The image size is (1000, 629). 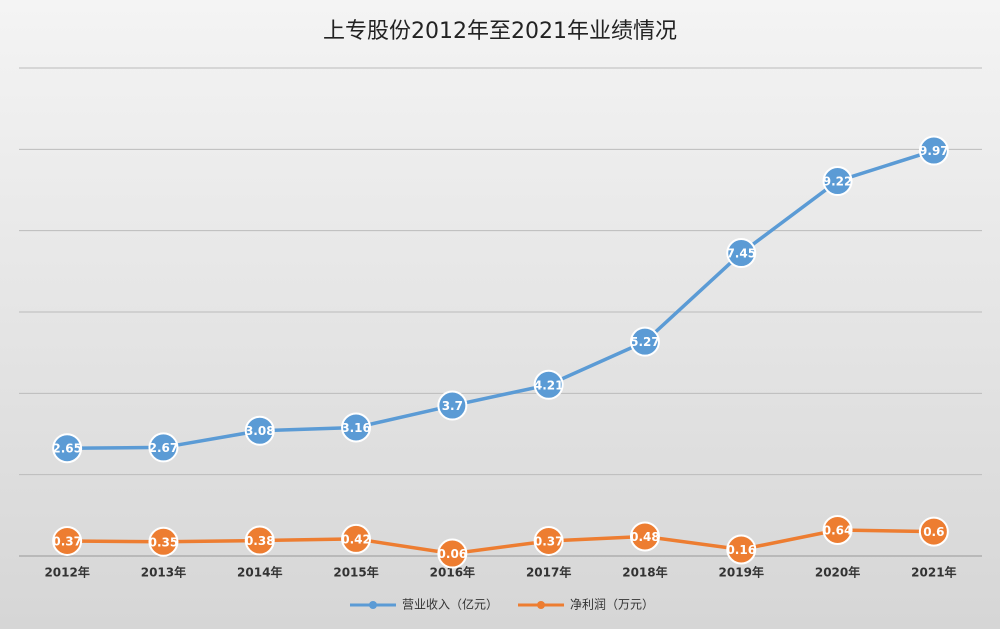 I want to click on legend-label: 净利润（万元）, so click(x=612, y=605).